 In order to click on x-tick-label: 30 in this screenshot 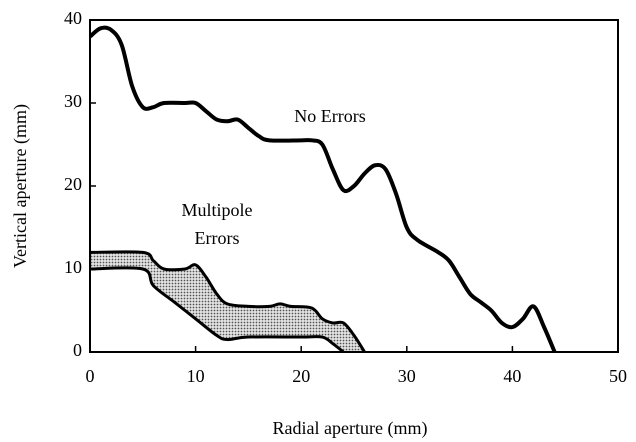, I will do `click(407, 376)`.